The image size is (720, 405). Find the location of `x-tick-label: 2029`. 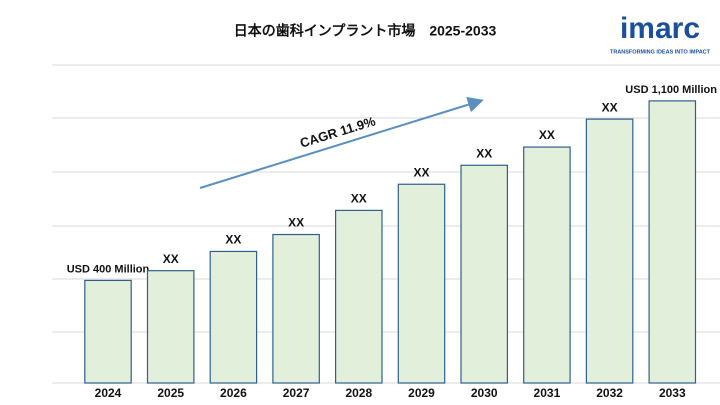

x-tick-label: 2029 is located at coordinates (421, 393).